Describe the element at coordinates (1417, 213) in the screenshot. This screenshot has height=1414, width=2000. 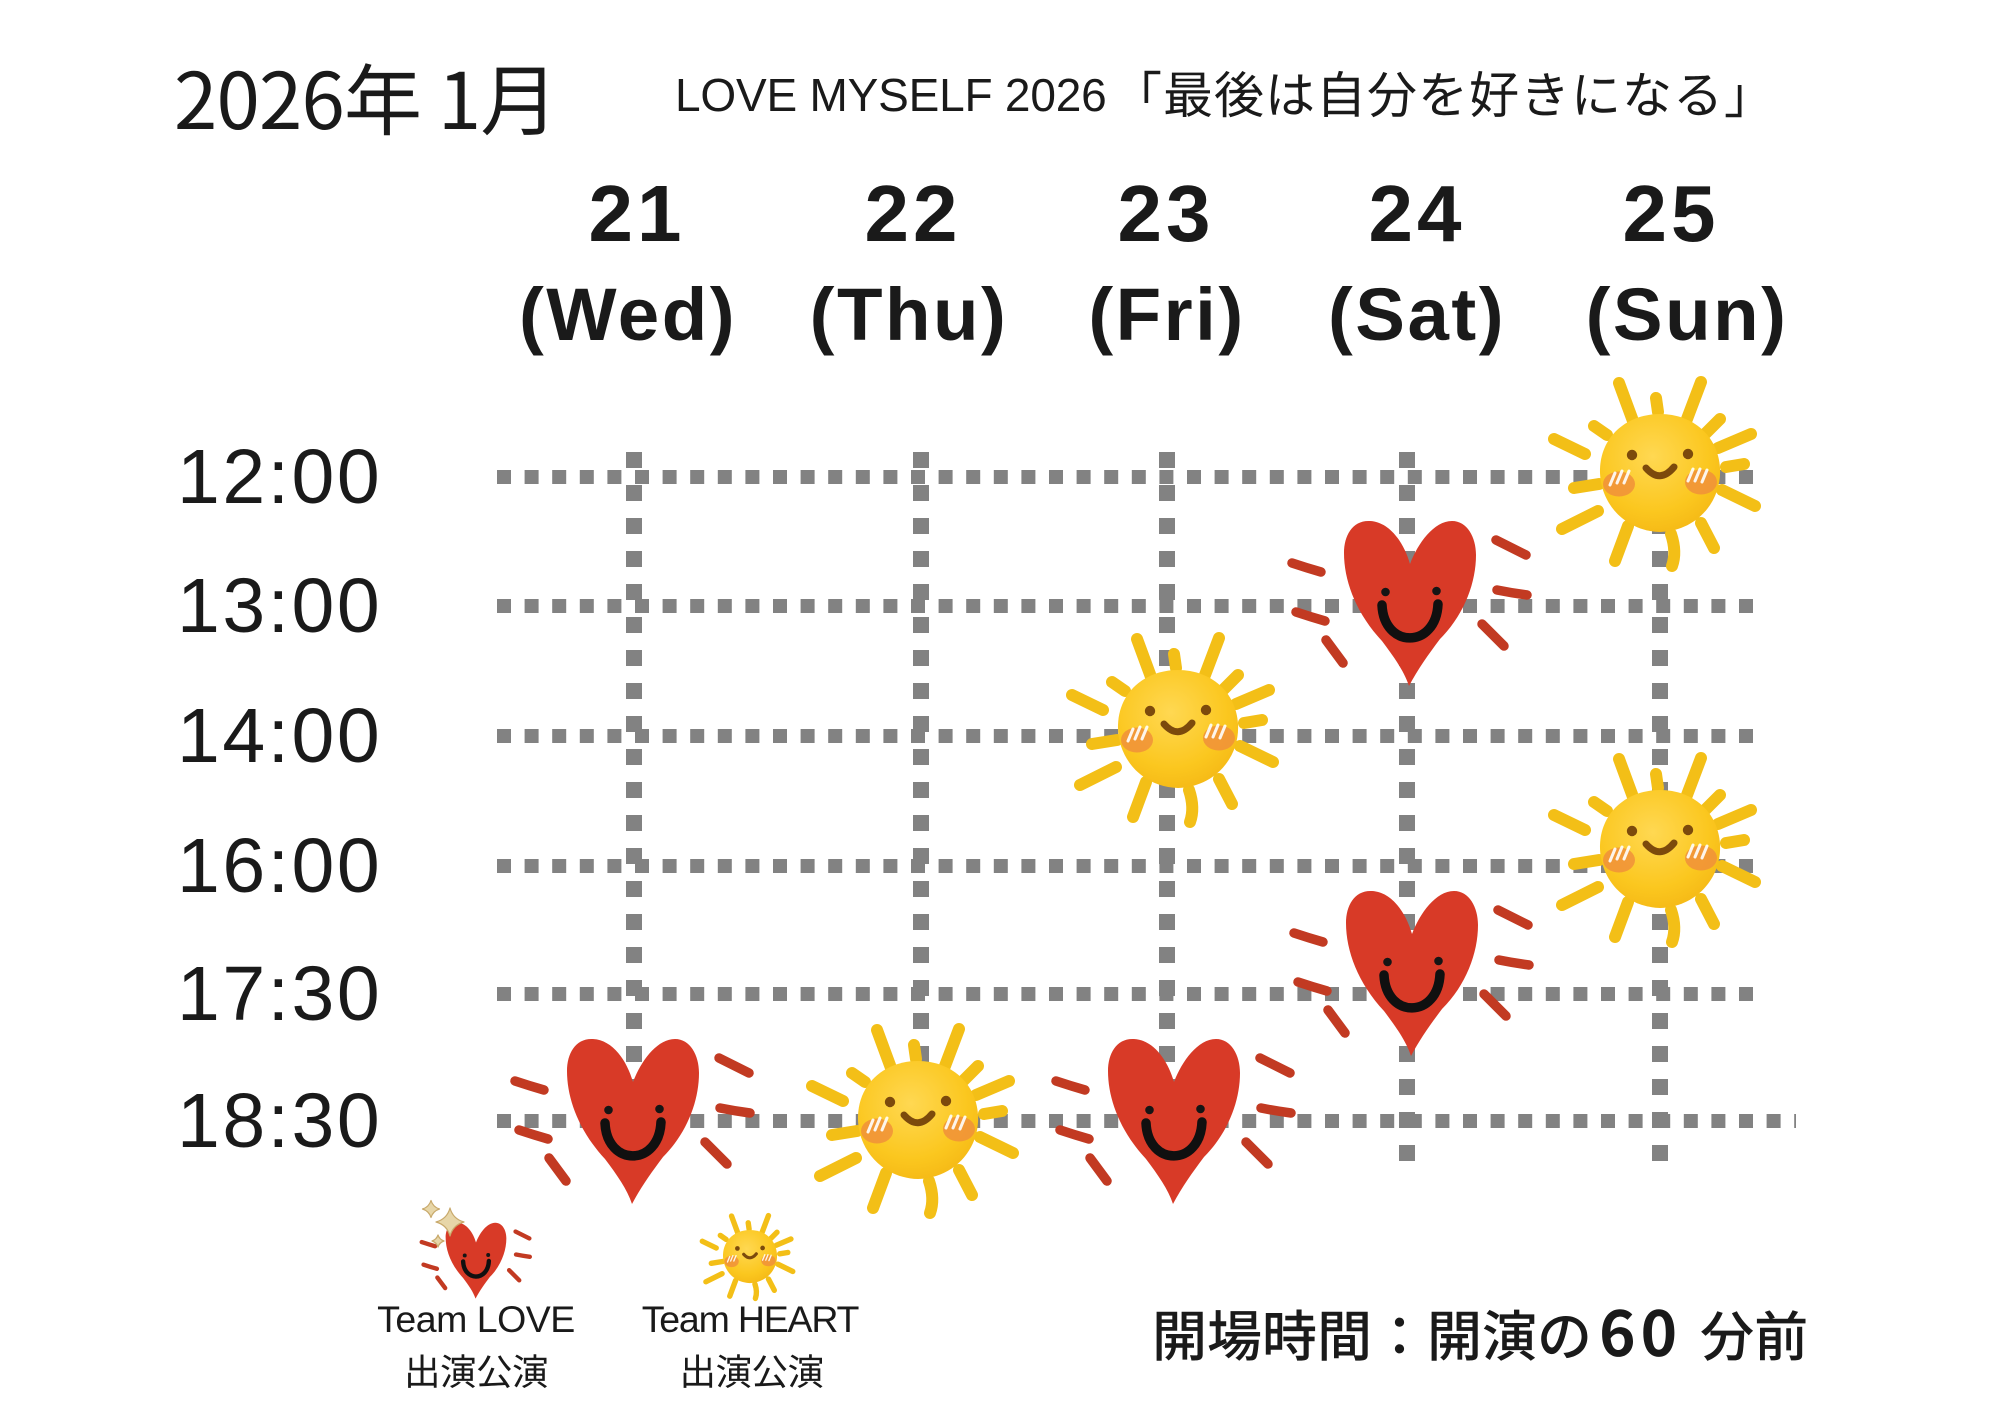
I see `svg-text: 24` at that location.